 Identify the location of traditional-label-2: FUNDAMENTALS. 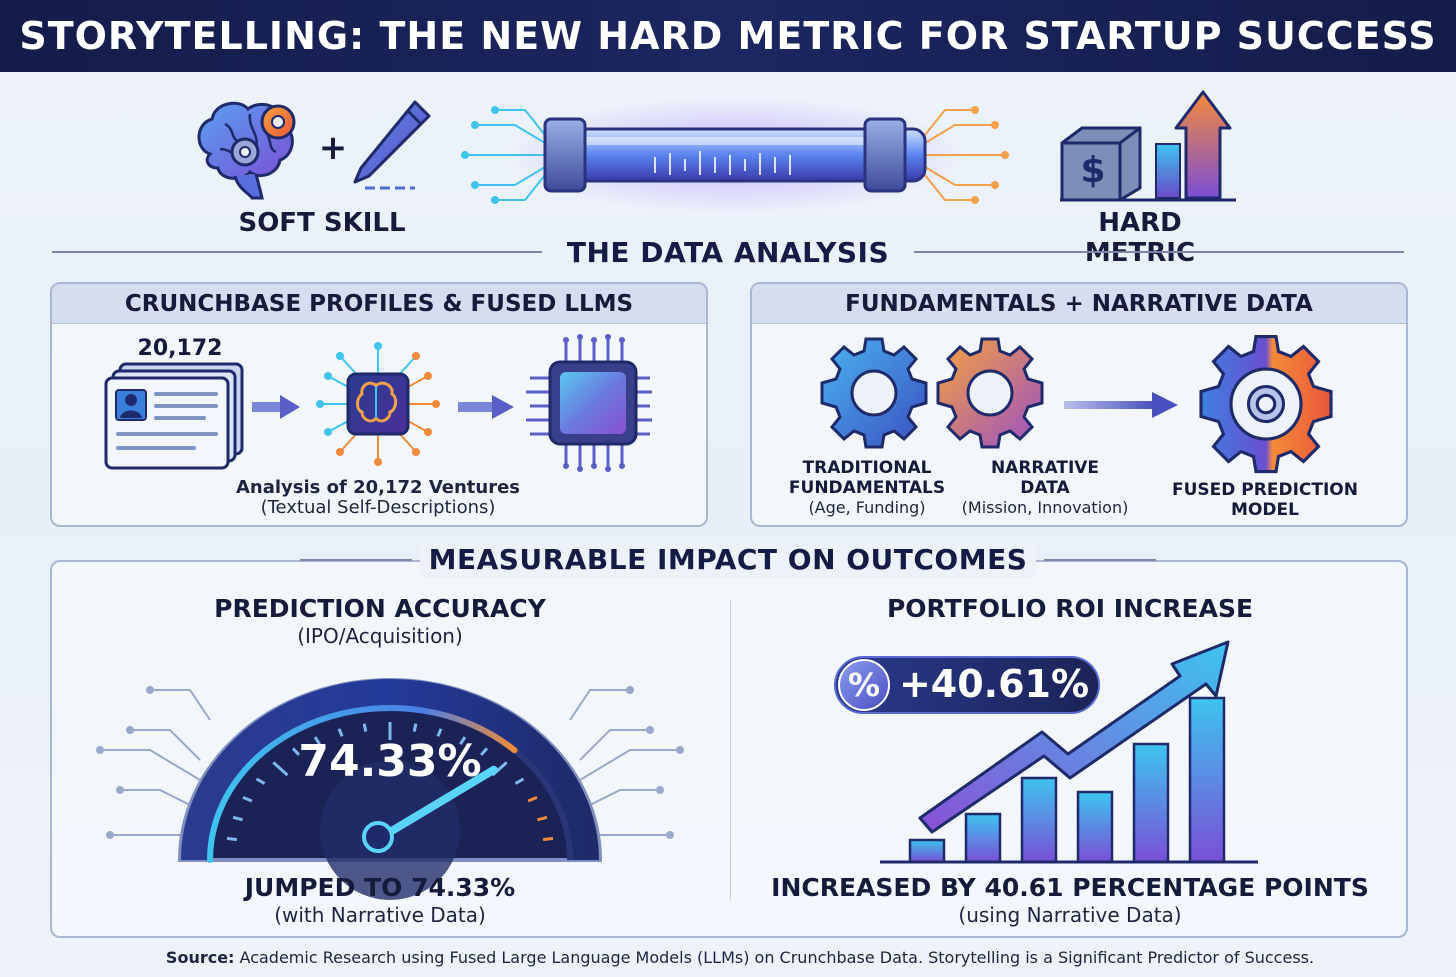
(867, 488).